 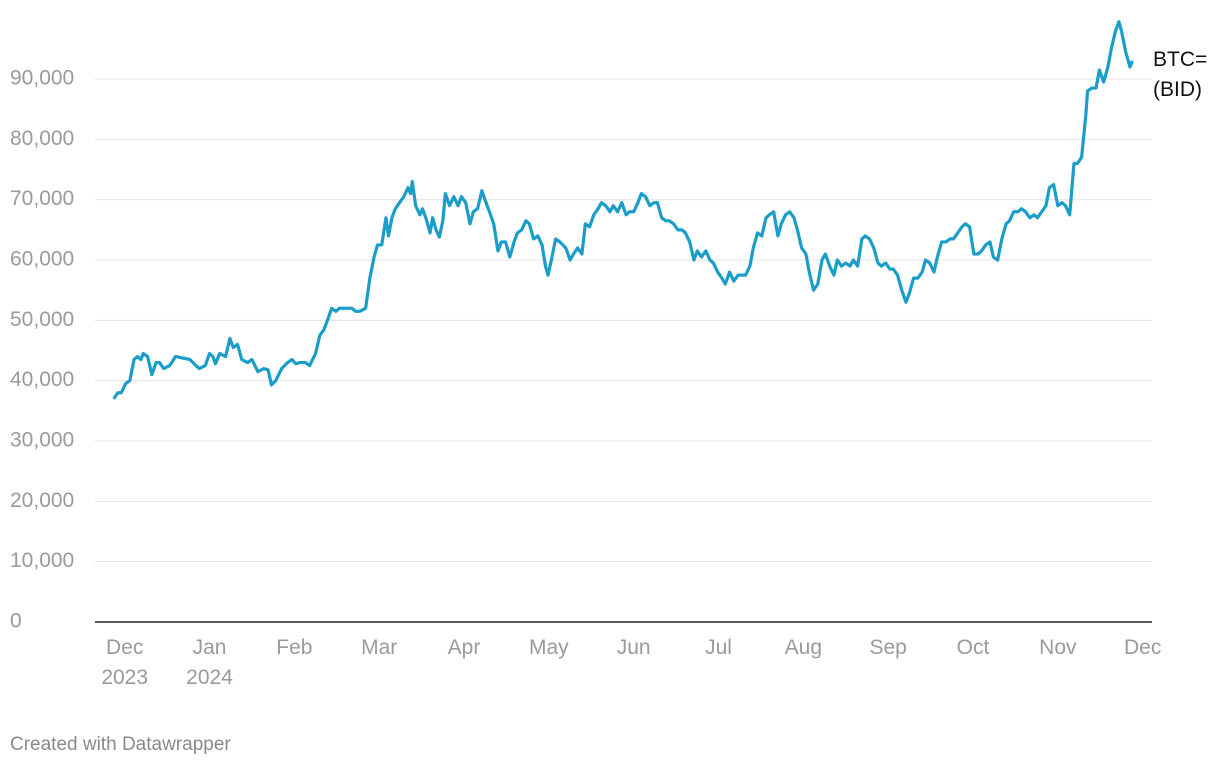 What do you see at coordinates (42, 440) in the screenshot?
I see `y-tick-label: 30,000` at bounding box center [42, 440].